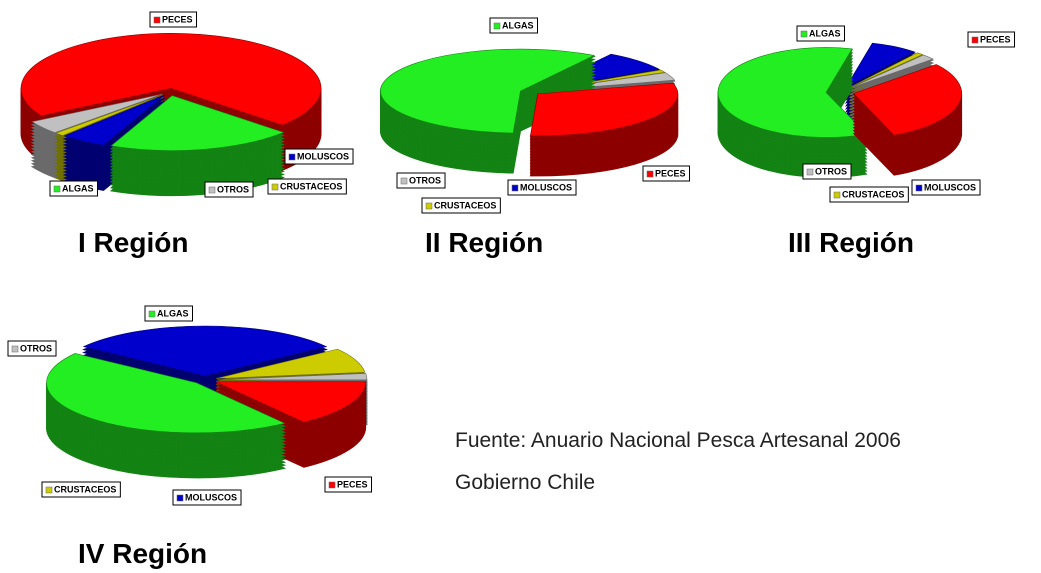 This screenshot has width=1041, height=573. Describe the element at coordinates (525, 482) in the screenshot. I see `source-line: Gobierno Chile` at that location.